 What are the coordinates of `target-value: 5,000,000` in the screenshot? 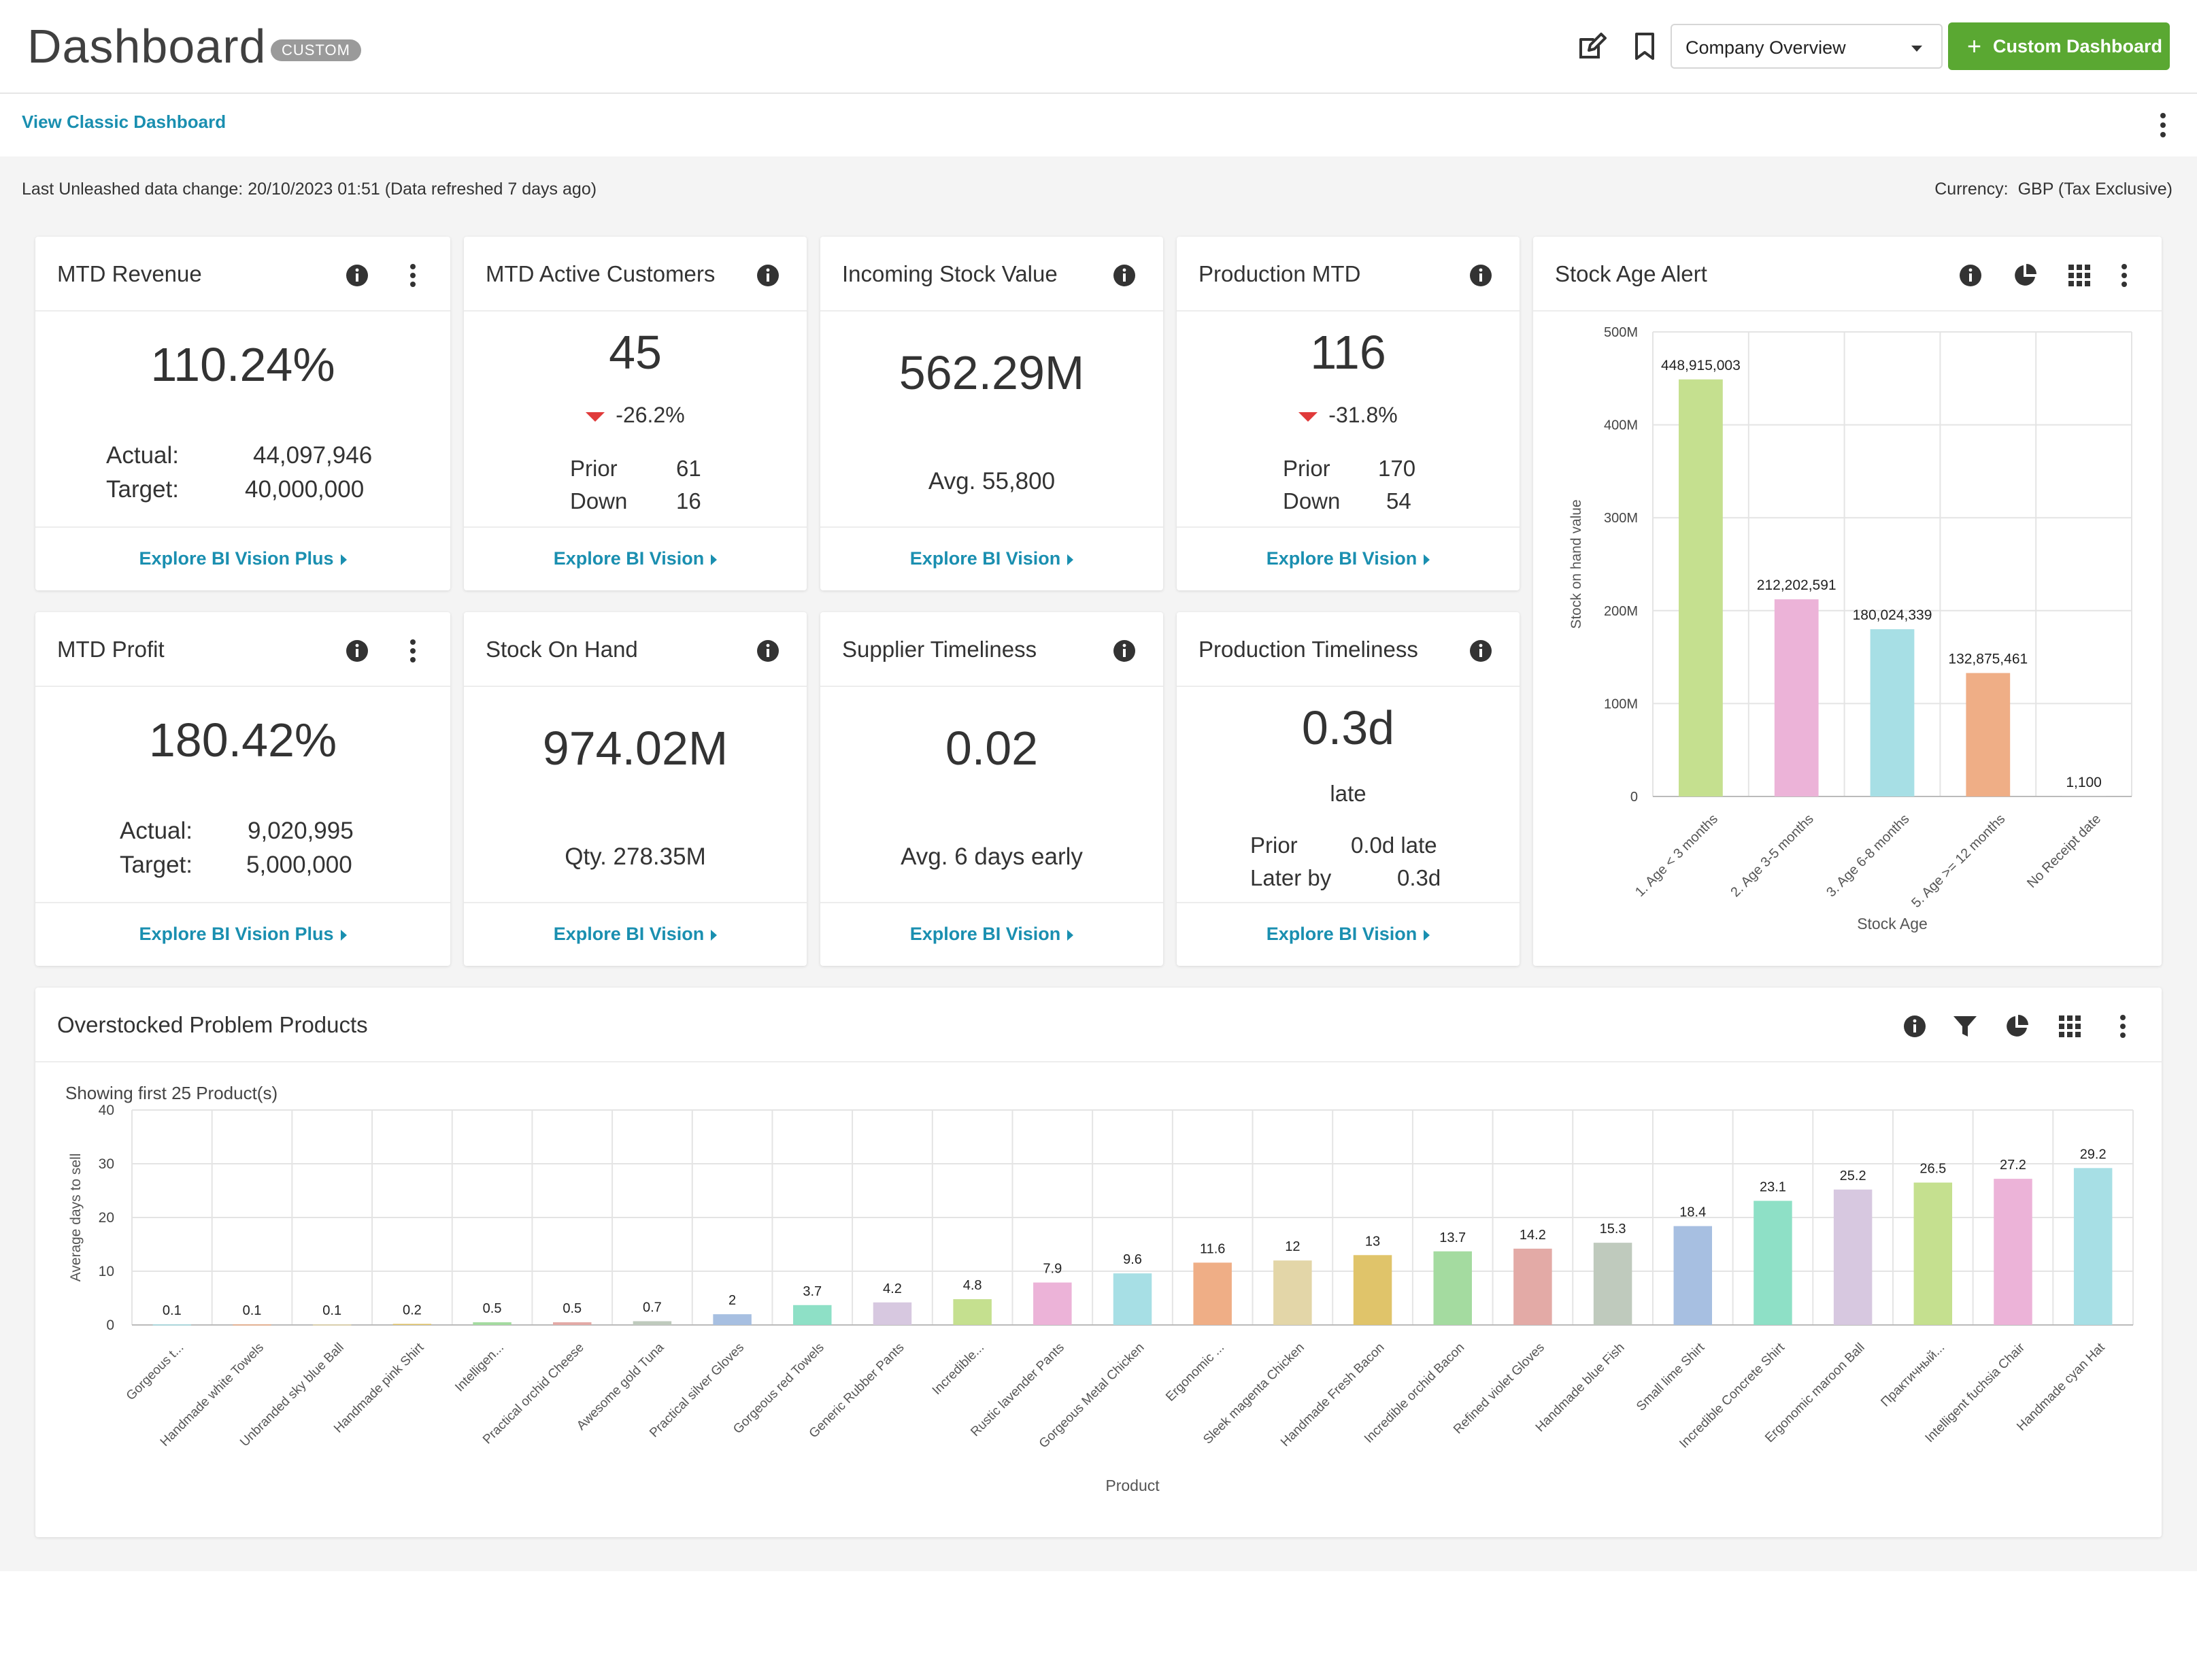 It's located at (299, 865).